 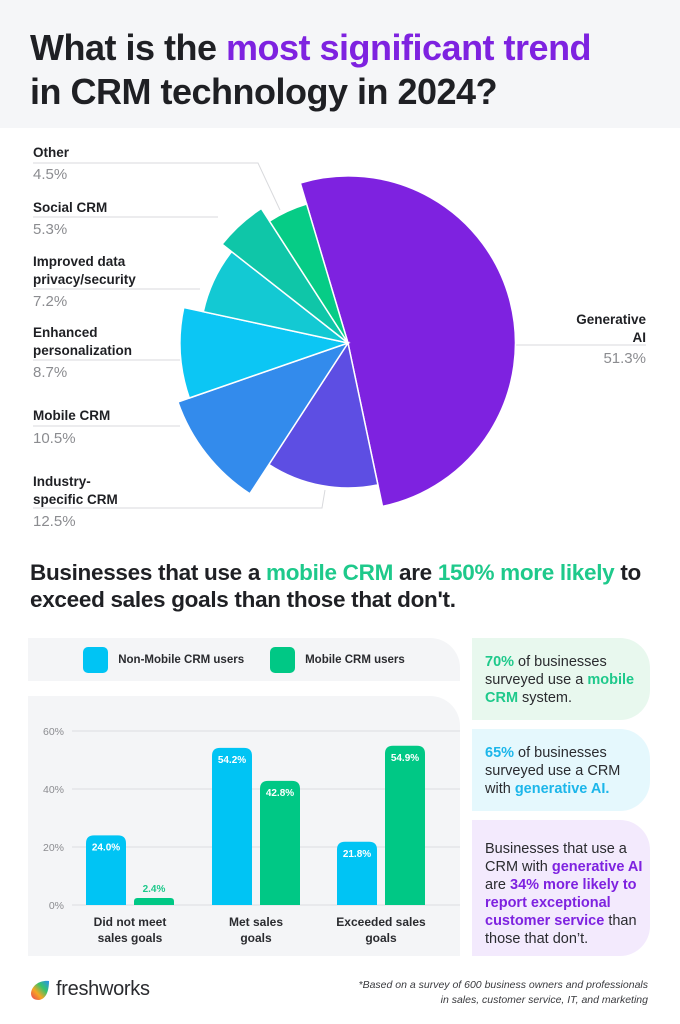 I want to click on subtitle-text: Businesses that use a, so click(x=148, y=572).